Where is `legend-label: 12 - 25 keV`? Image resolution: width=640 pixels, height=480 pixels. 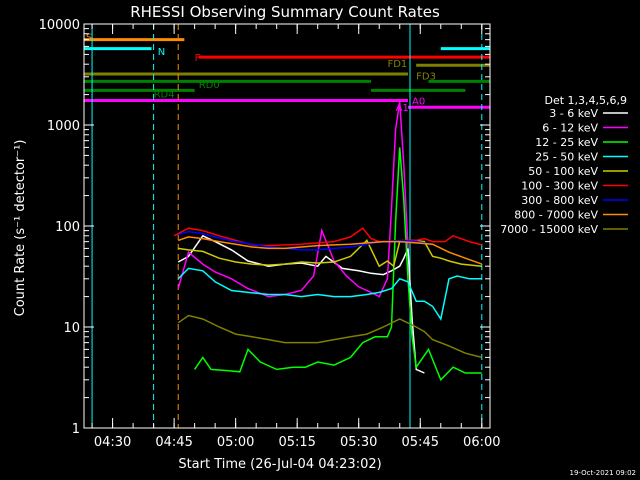 legend-label: 12 - 25 keV is located at coordinates (566, 142).